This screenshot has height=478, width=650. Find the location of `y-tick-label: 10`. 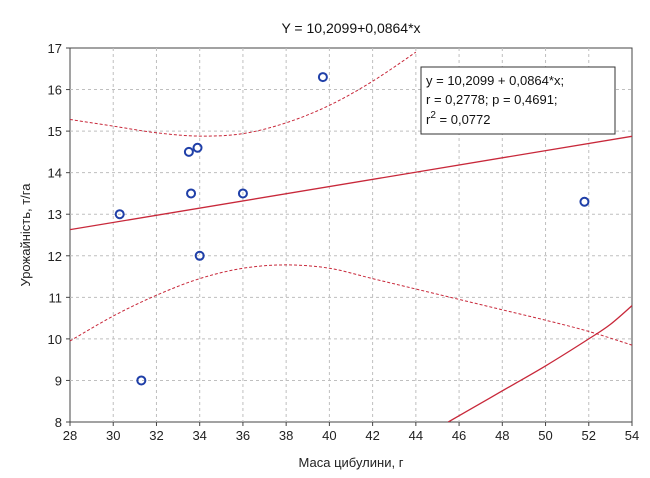

y-tick-label: 10 is located at coordinates (55, 339).